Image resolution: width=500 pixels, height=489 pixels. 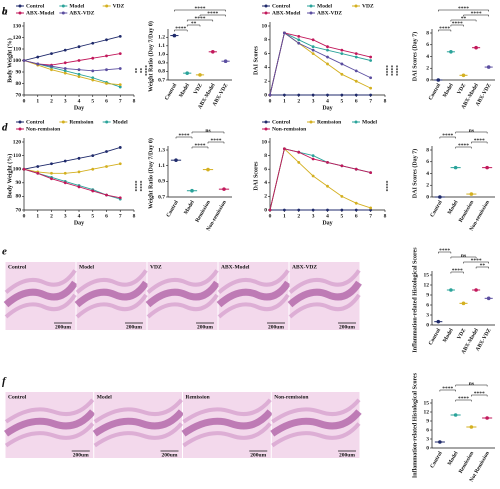 What do you see at coordinates (298, 101) in the screenshot?
I see `x-tick-label: 2` at bounding box center [298, 101].